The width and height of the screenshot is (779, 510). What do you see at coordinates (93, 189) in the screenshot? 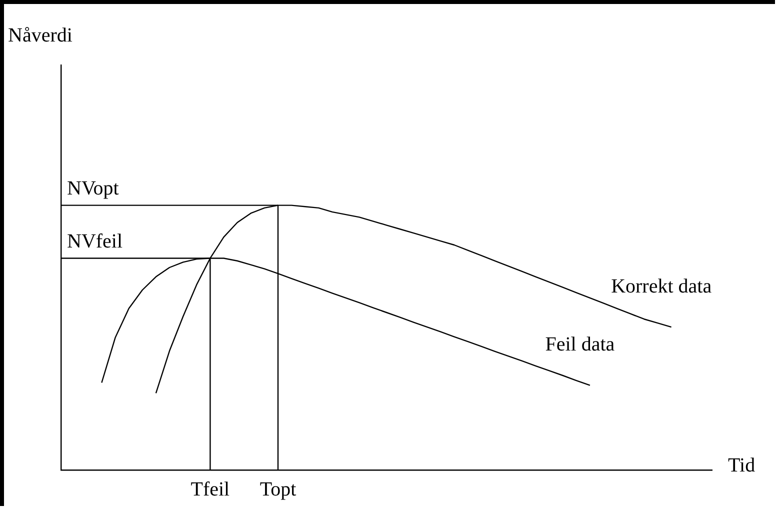
I see `ref-line-label: NVopt` at bounding box center [93, 189].